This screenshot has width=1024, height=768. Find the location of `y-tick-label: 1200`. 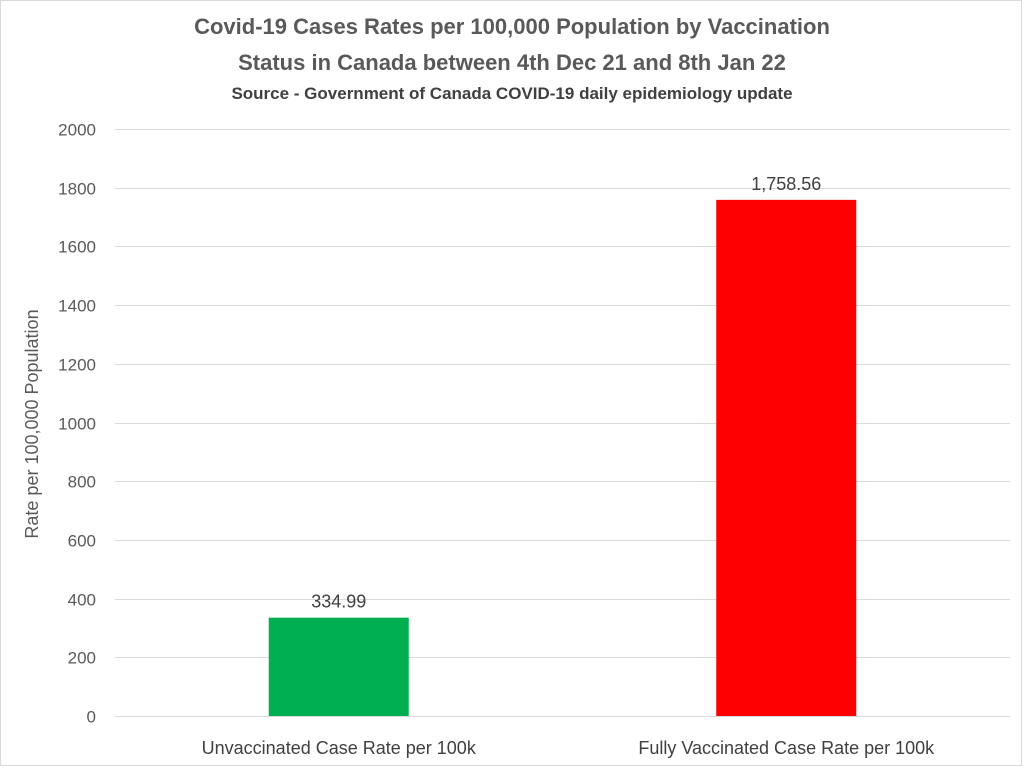

y-tick-label: 1200 is located at coordinates (77, 365).